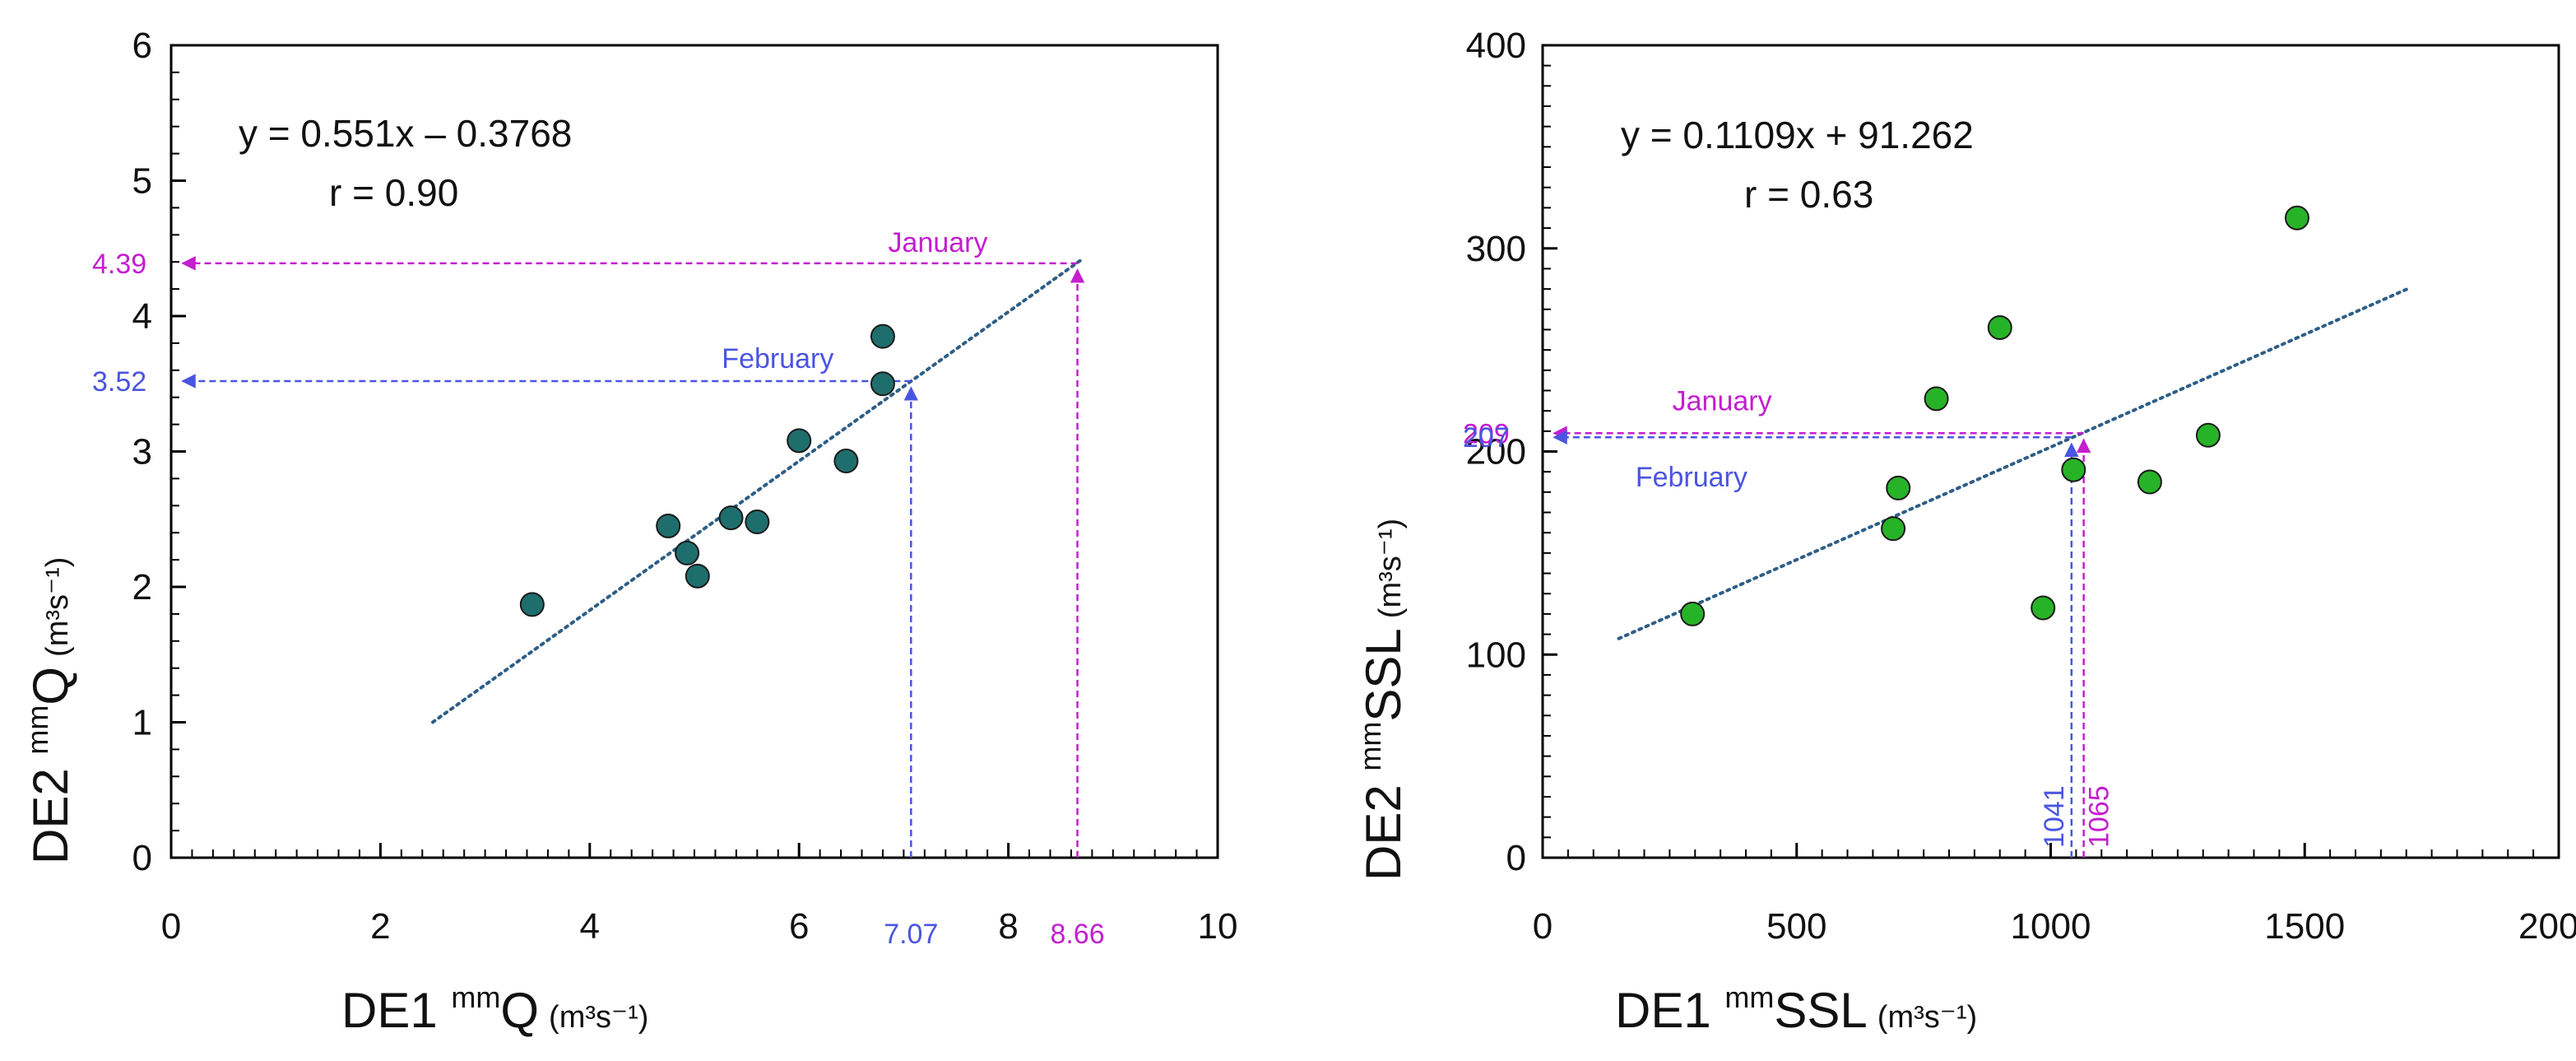 This screenshot has width=2576, height=1061. I want to click on correlation-coefficient: r = 0.63, so click(1808, 194).